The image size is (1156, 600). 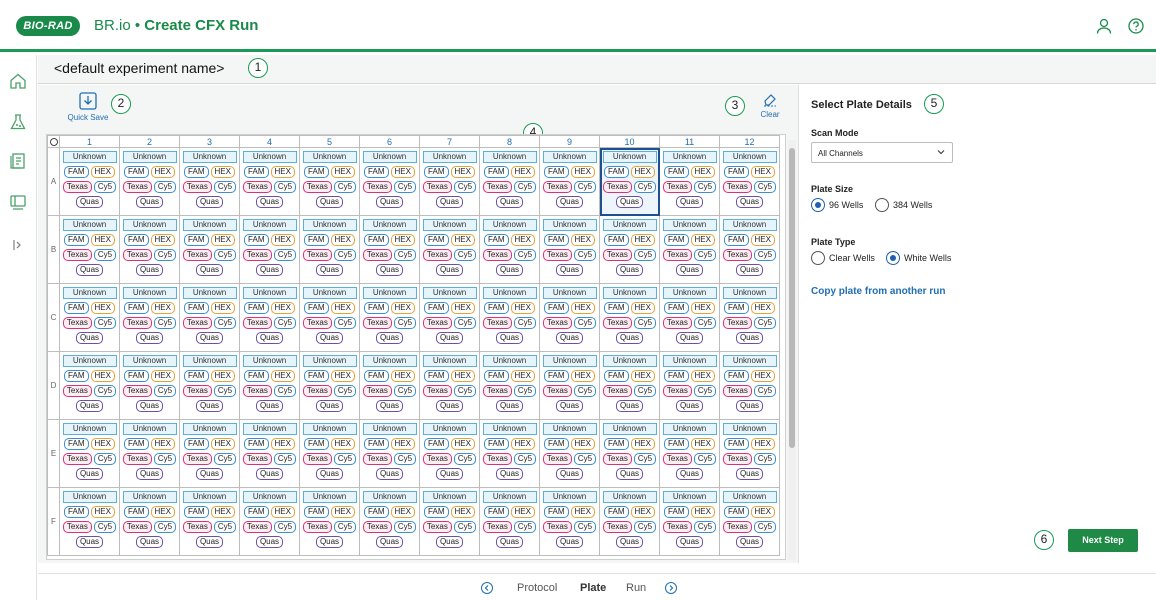 I want to click on well-D11: Unknown FAM HEX Texas Cy5 Quas, so click(x=689, y=385).